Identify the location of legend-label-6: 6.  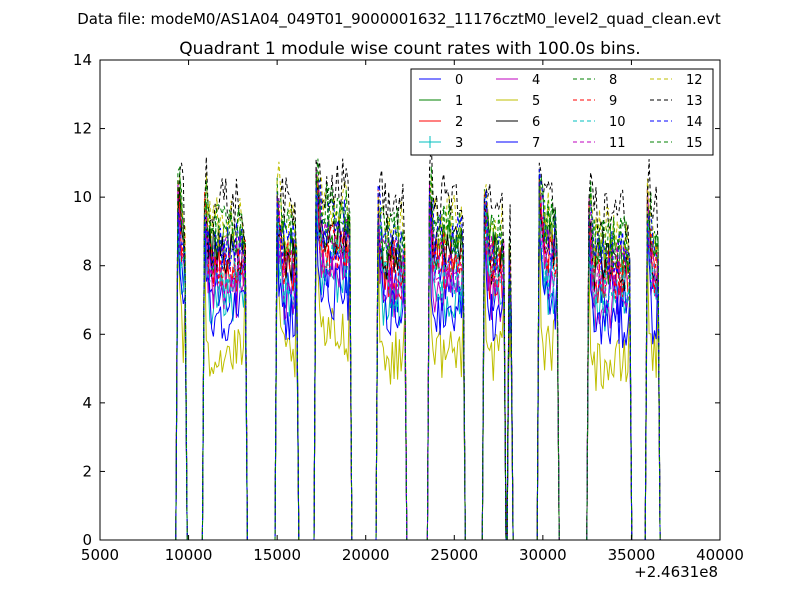
(536, 122).